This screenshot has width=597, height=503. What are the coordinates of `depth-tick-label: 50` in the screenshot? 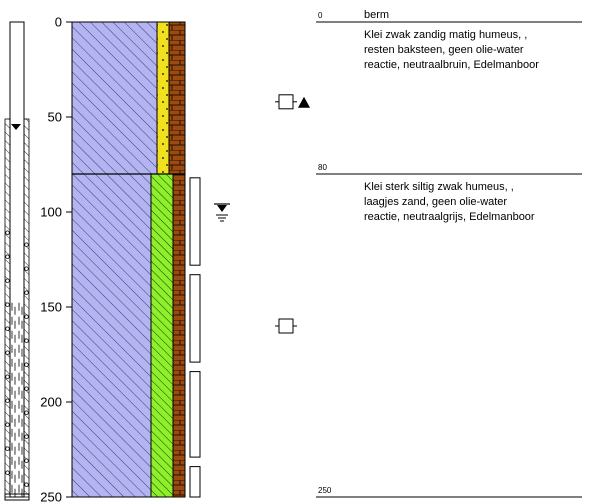 It's located at (55, 117).